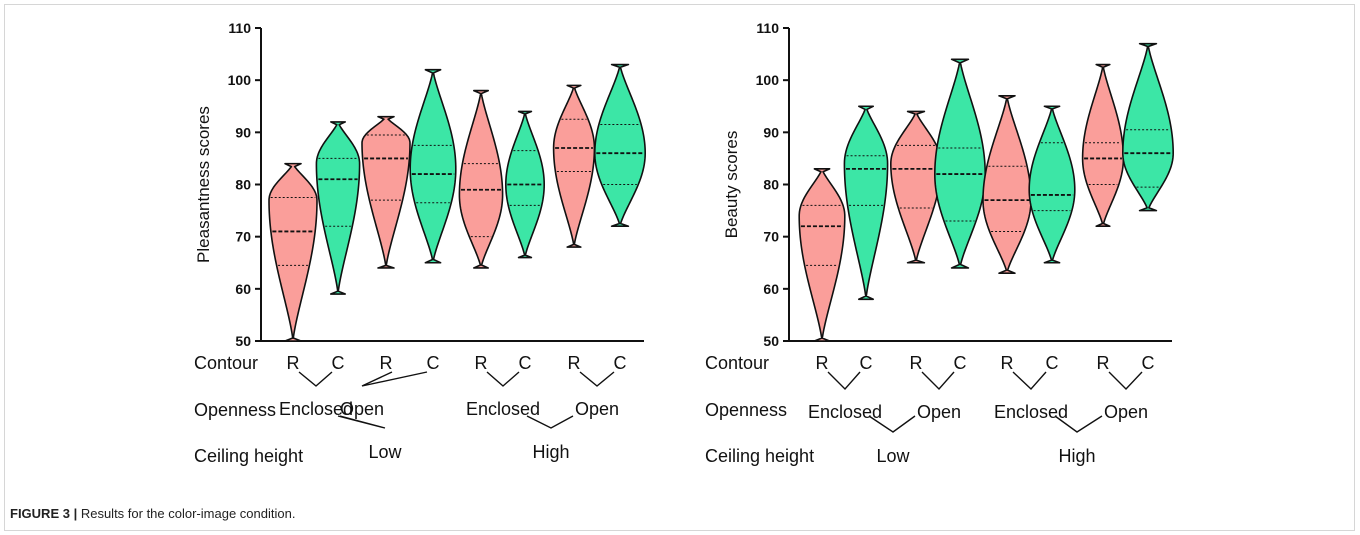  What do you see at coordinates (44, 513) in the screenshot?
I see `caption-label: FIGURE 3 |` at bounding box center [44, 513].